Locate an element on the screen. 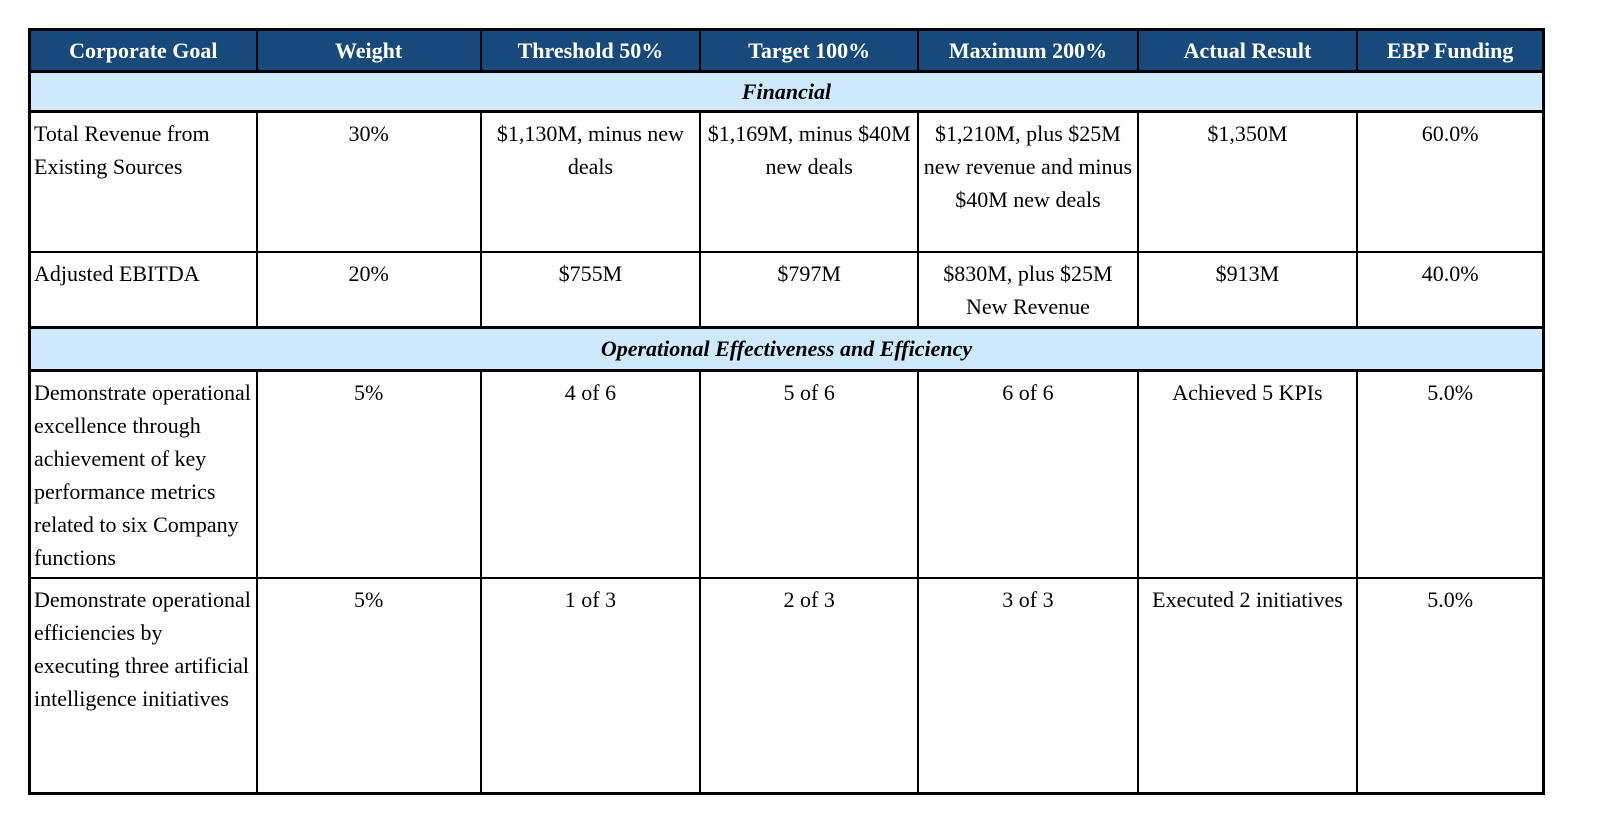 The height and width of the screenshot is (818, 1600). section-header-row: Operational Effectiveness and Efficiency is located at coordinates (786, 348).